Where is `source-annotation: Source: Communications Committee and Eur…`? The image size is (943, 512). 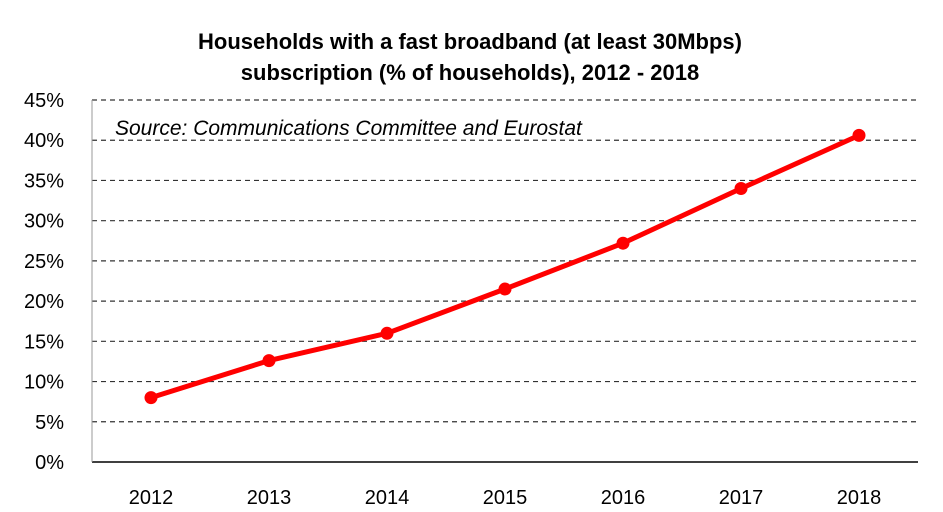 source-annotation: Source: Communications Committee and Eur… is located at coordinates (349, 128).